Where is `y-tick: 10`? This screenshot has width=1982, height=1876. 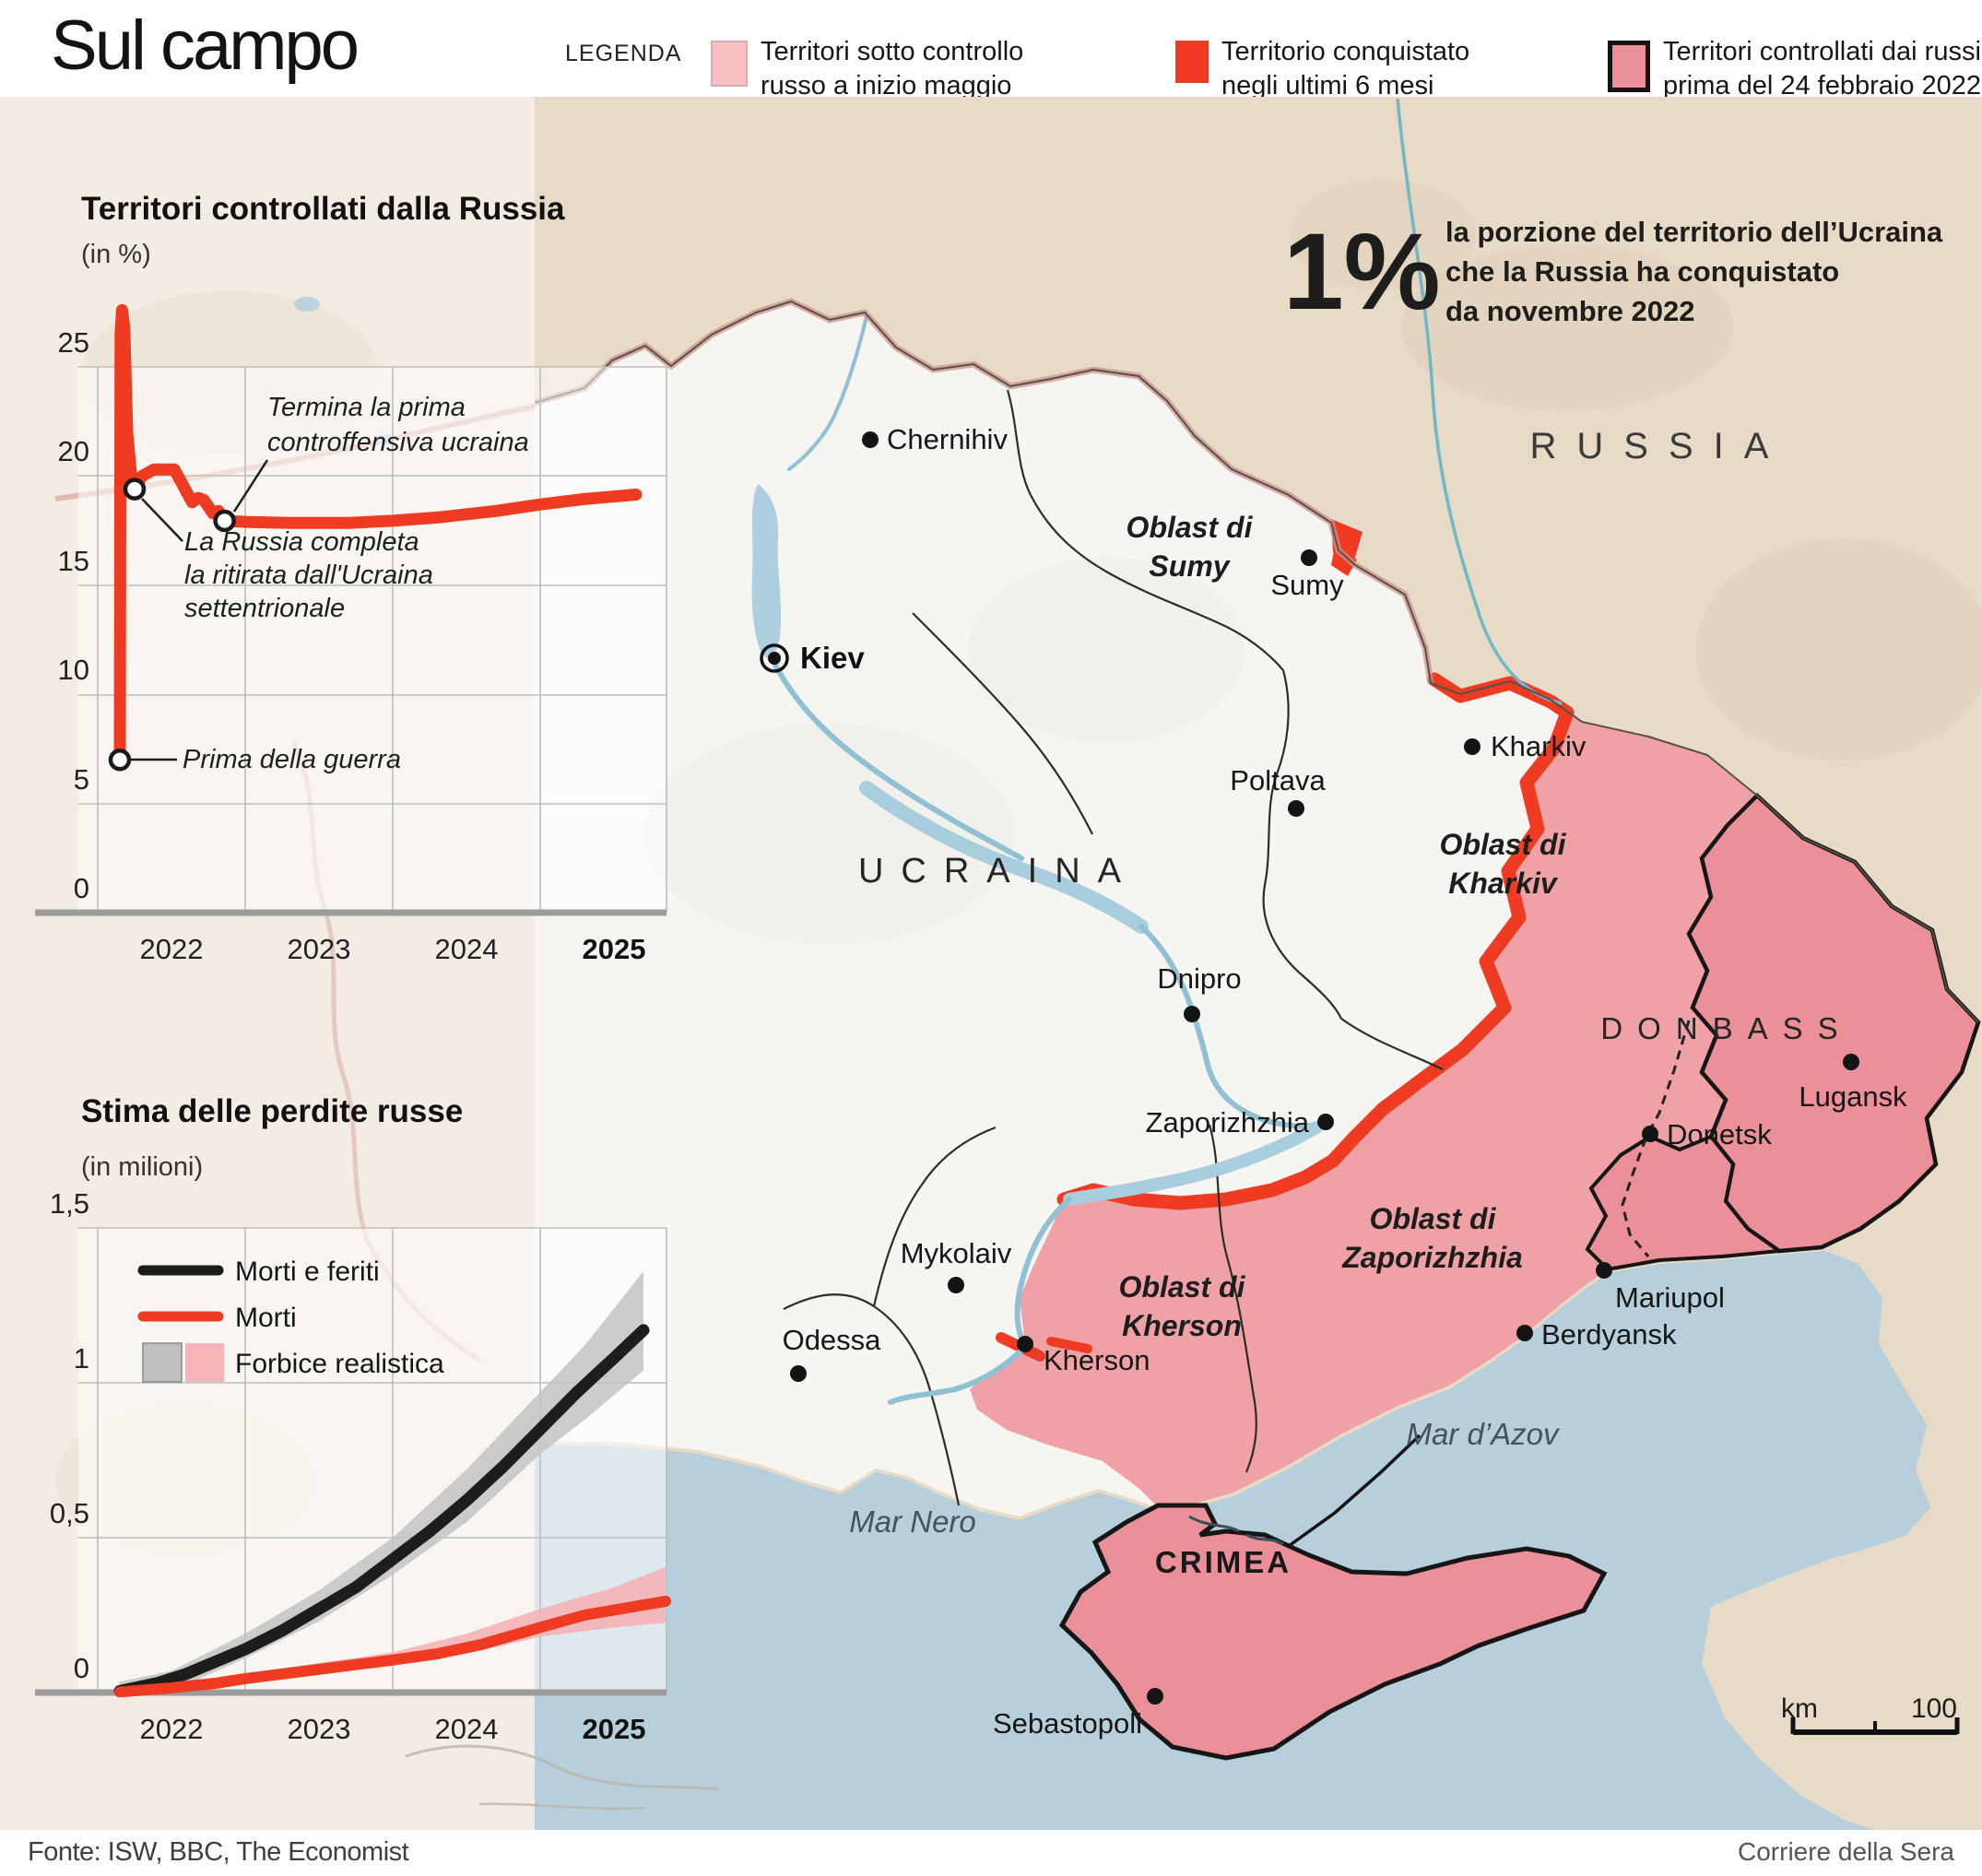
y-tick: 10 is located at coordinates (73, 670).